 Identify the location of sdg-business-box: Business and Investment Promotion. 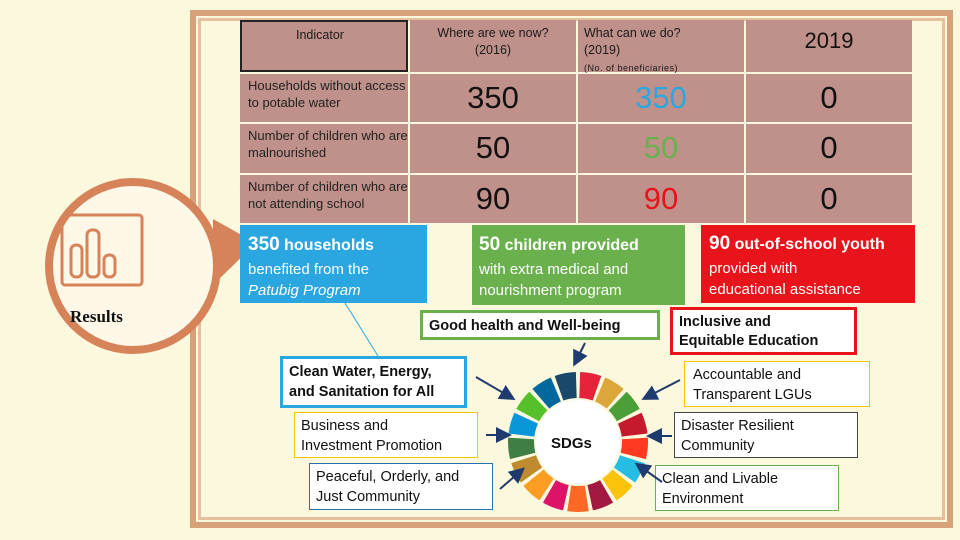
(386, 435).